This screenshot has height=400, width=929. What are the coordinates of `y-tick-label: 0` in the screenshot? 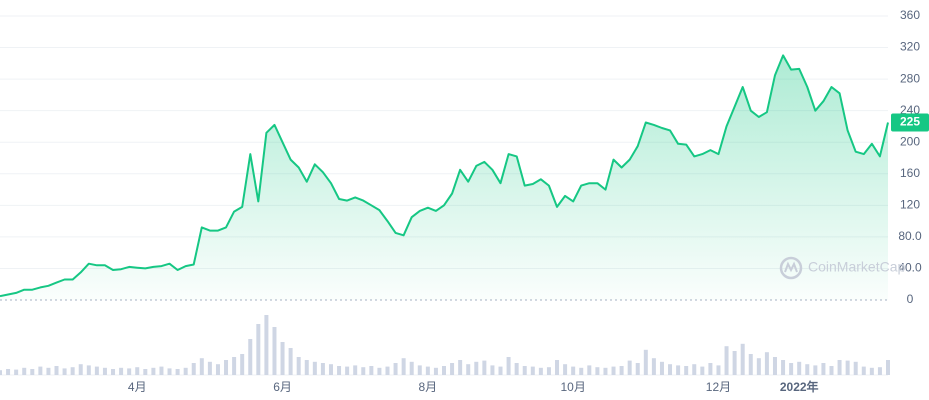 It's located at (910, 299).